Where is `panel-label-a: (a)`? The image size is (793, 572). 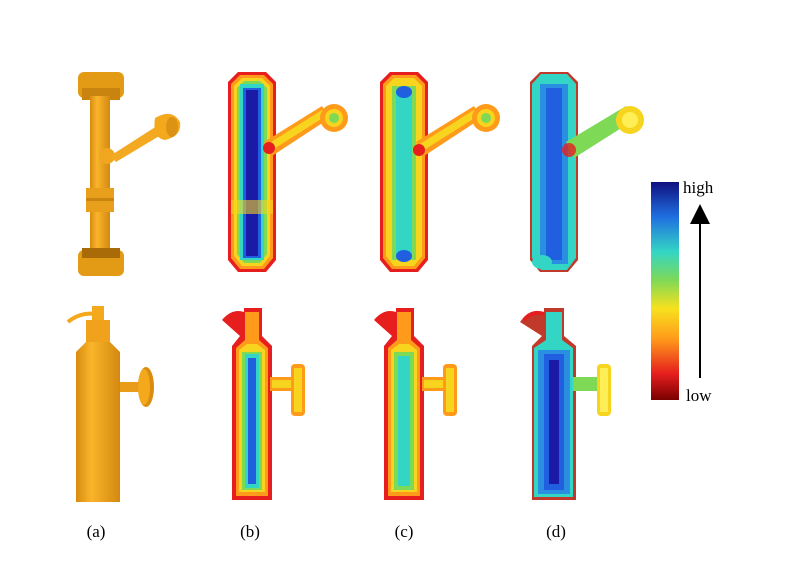 panel-label-a: (a) is located at coordinates (96, 531).